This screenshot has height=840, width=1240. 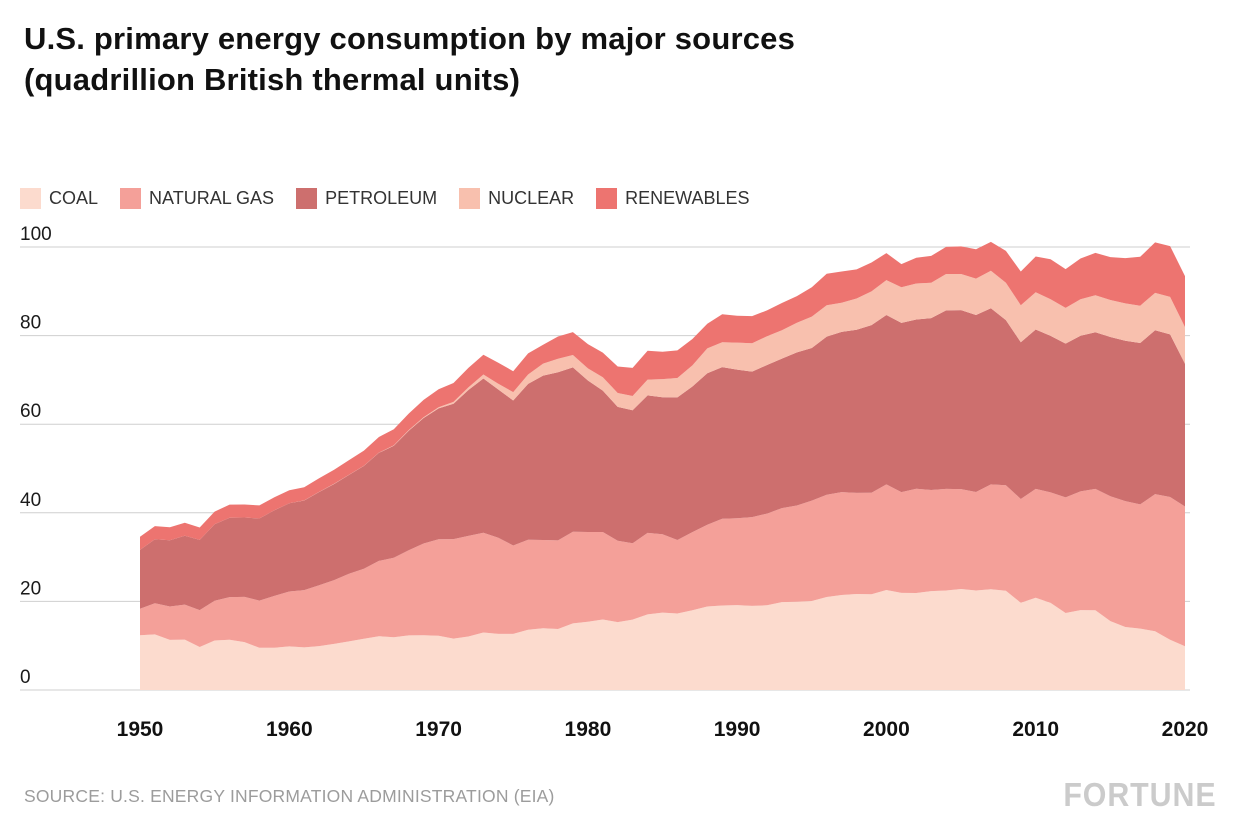 What do you see at coordinates (272, 79) in the screenshot?
I see `page-title-line2: (quadrillion British thermal units)` at bounding box center [272, 79].